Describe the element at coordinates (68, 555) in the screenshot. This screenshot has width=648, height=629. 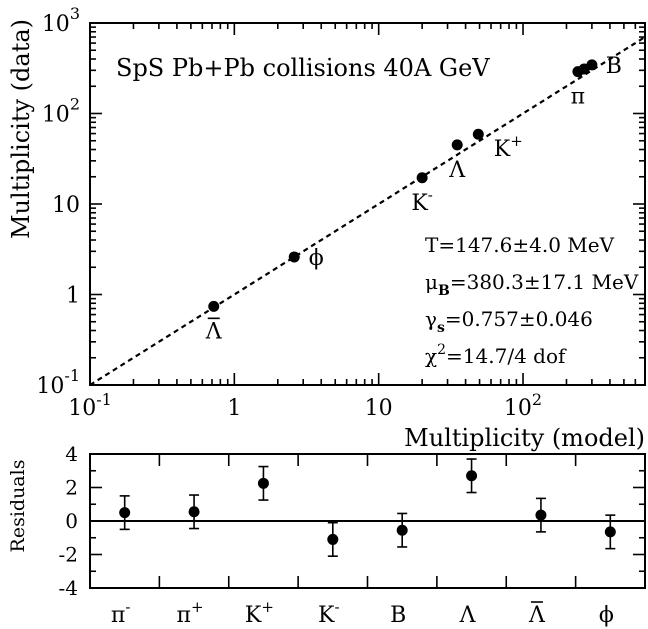
I see `residual-y-tick-label: -2` at that location.